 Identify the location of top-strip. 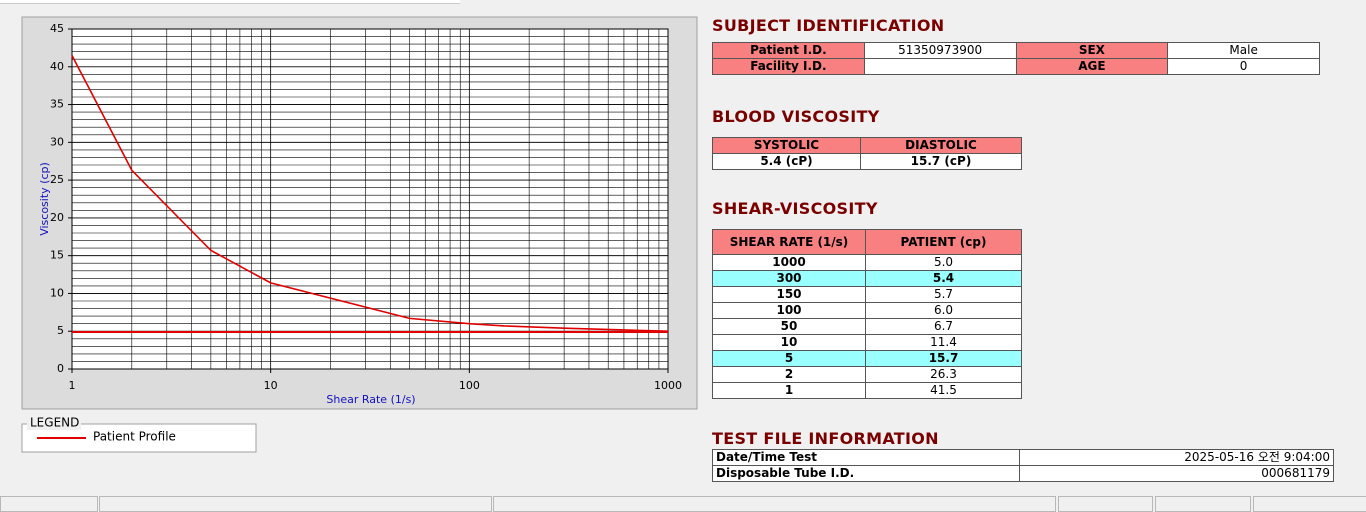
(230, 2).